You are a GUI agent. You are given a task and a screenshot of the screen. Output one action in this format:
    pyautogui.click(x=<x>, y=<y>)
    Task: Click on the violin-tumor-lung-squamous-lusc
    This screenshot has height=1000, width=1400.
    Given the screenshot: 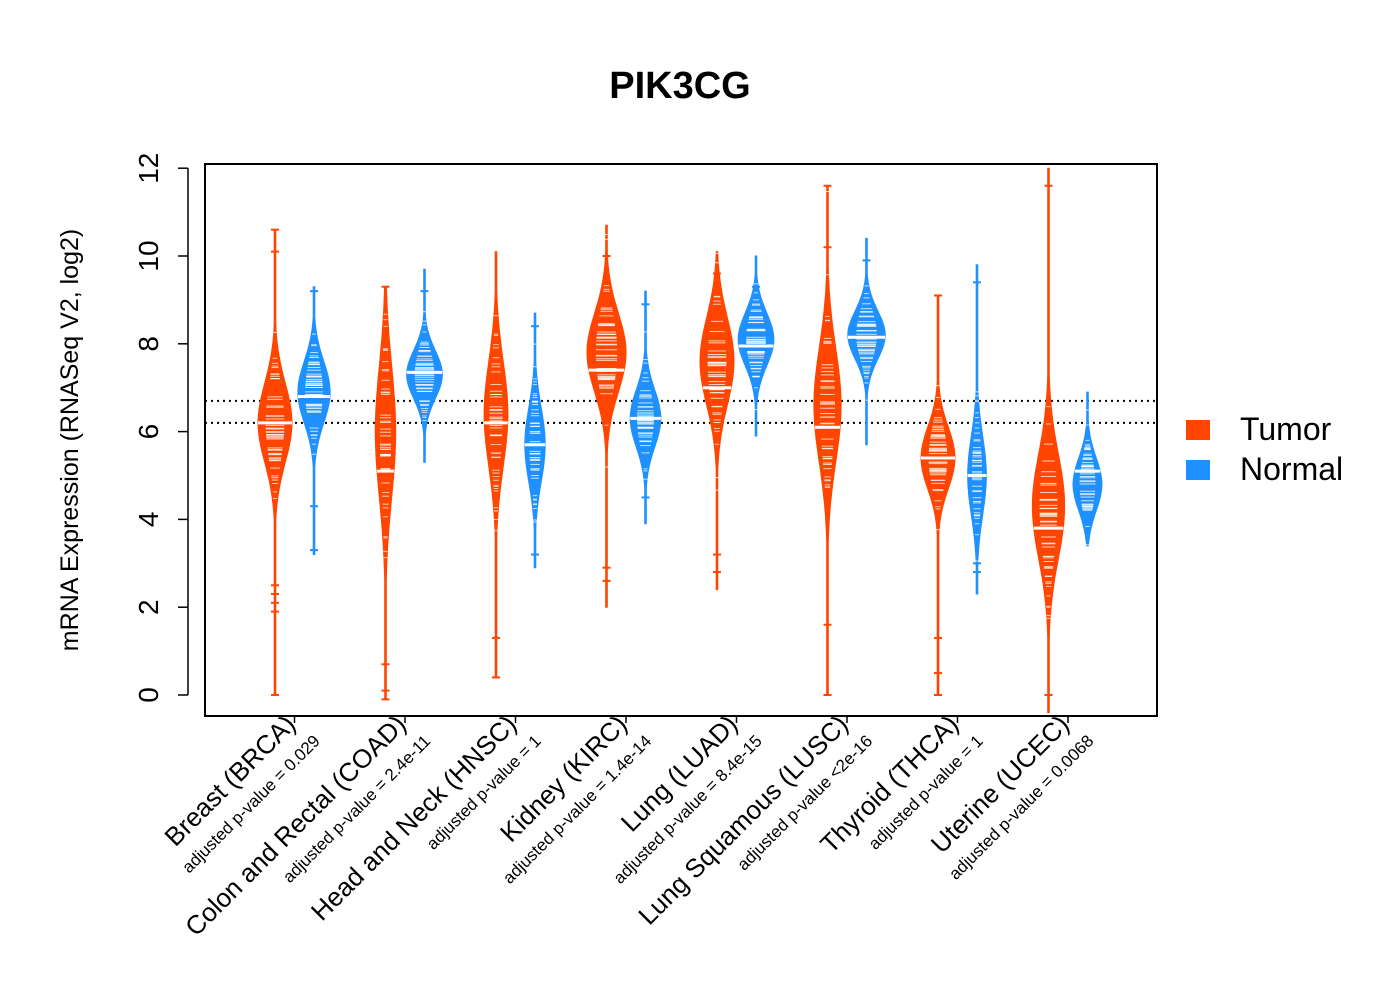 What is the action you would take?
    pyautogui.click(x=827, y=440)
    